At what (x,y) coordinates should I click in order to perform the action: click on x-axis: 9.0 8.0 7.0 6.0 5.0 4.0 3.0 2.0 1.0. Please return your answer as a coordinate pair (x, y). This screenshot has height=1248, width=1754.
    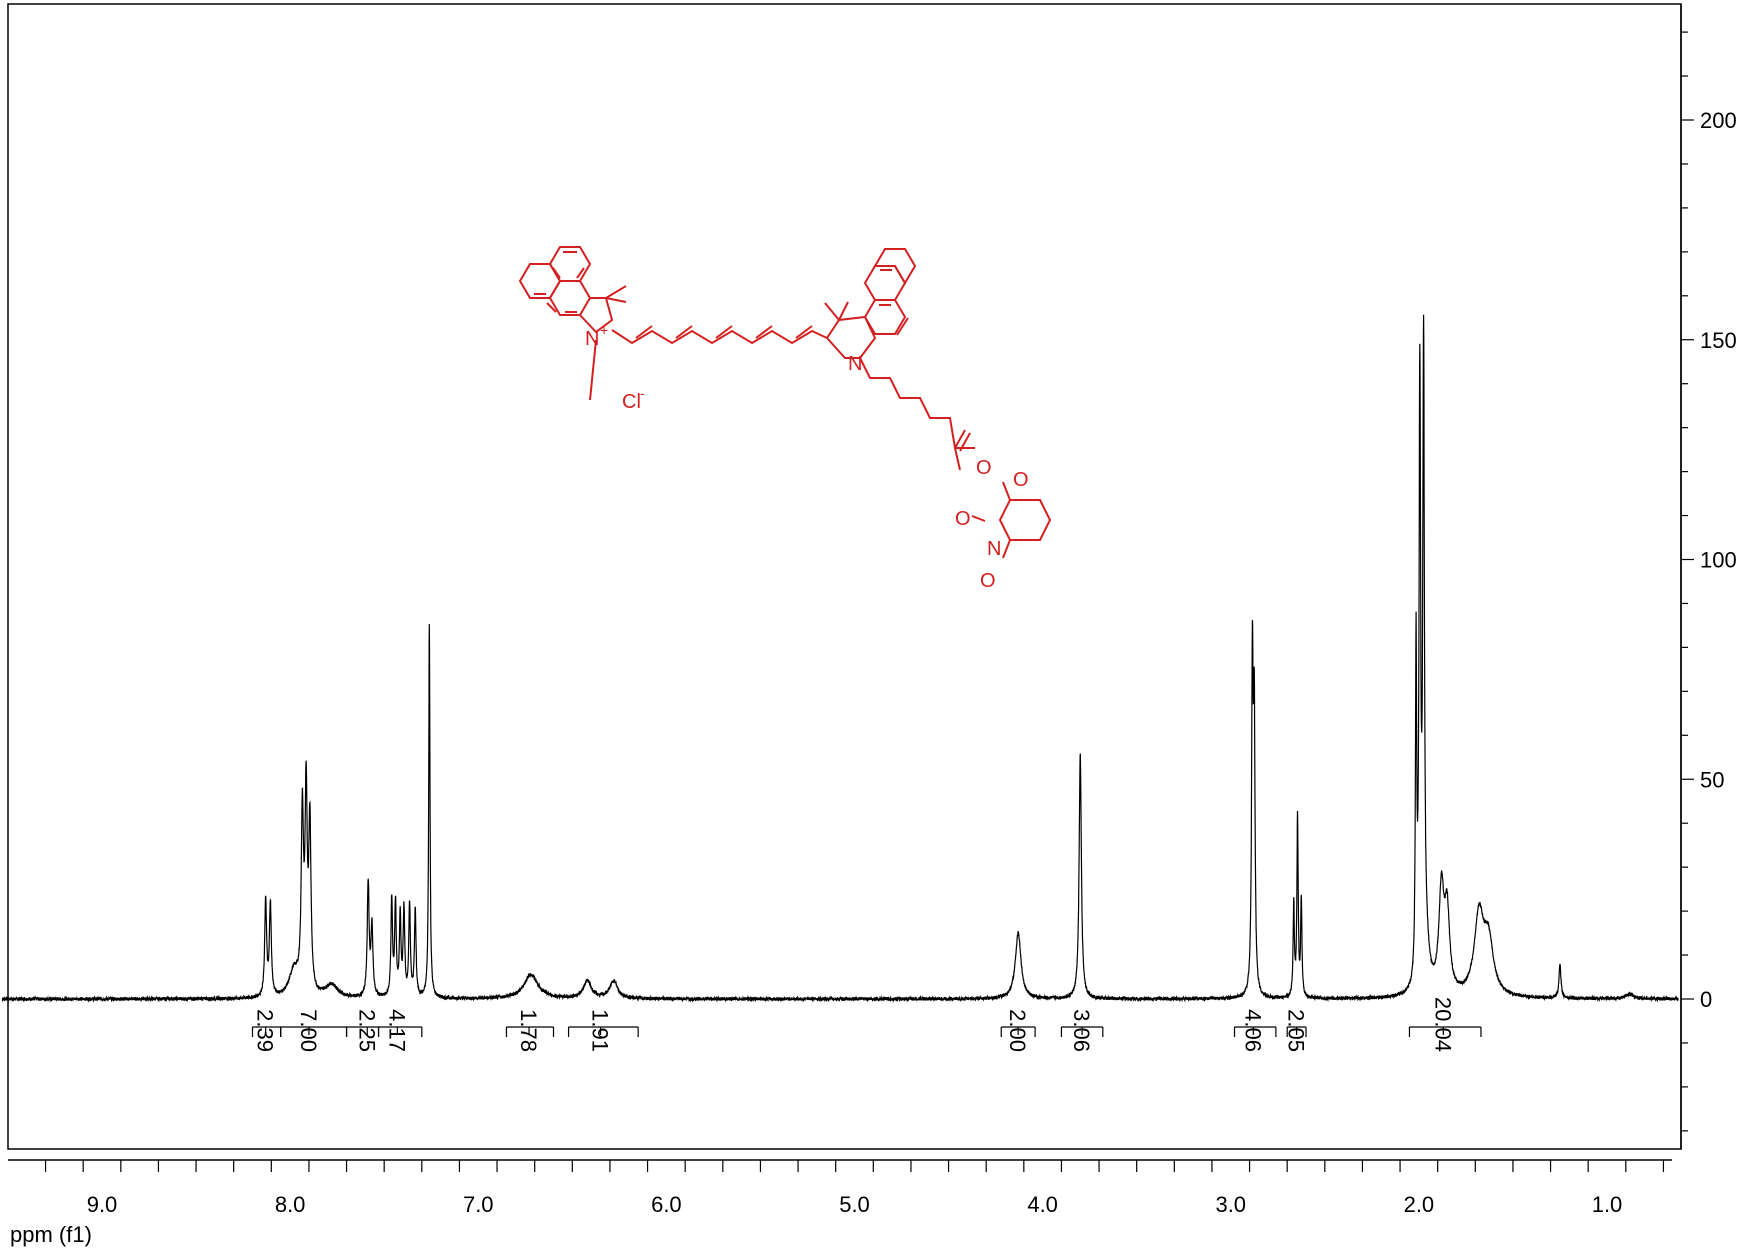
    Looking at the image, I should click on (854, 1188).